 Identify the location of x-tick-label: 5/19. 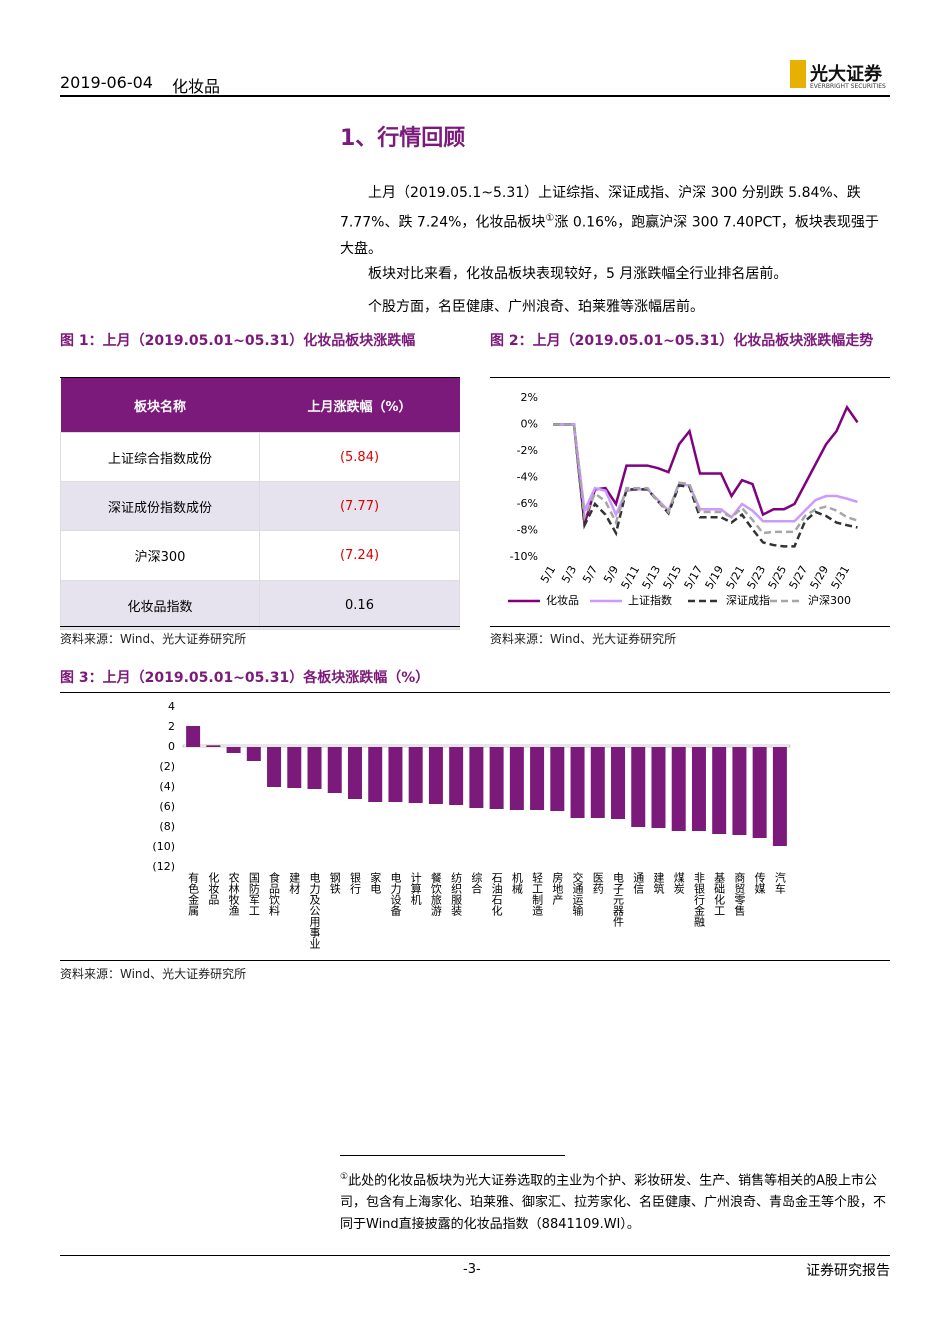
(715, 578).